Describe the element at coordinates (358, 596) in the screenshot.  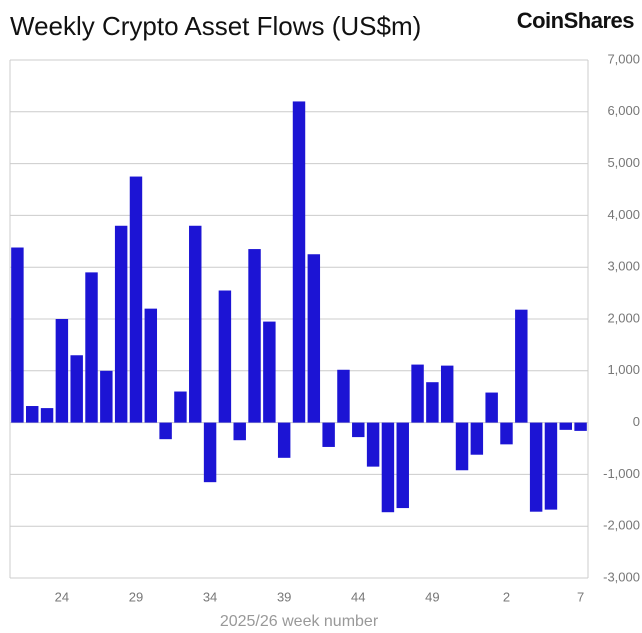
I see `x-tick-label: 44` at that location.